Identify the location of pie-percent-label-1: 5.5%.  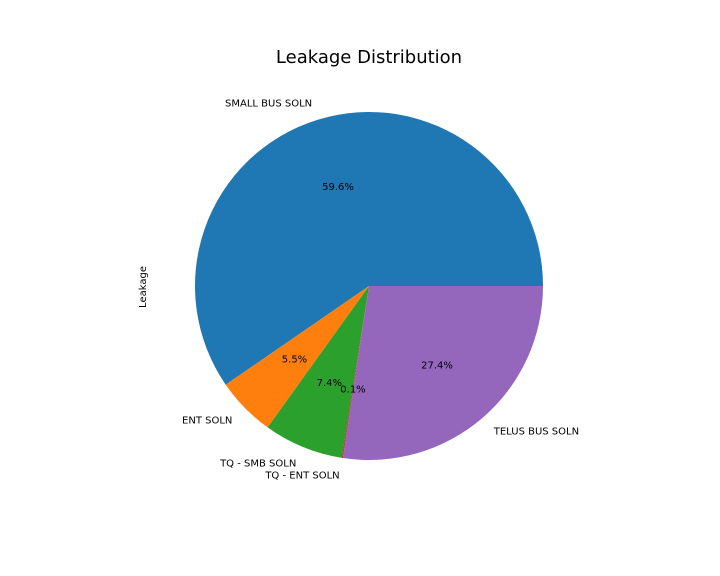
(294, 360).